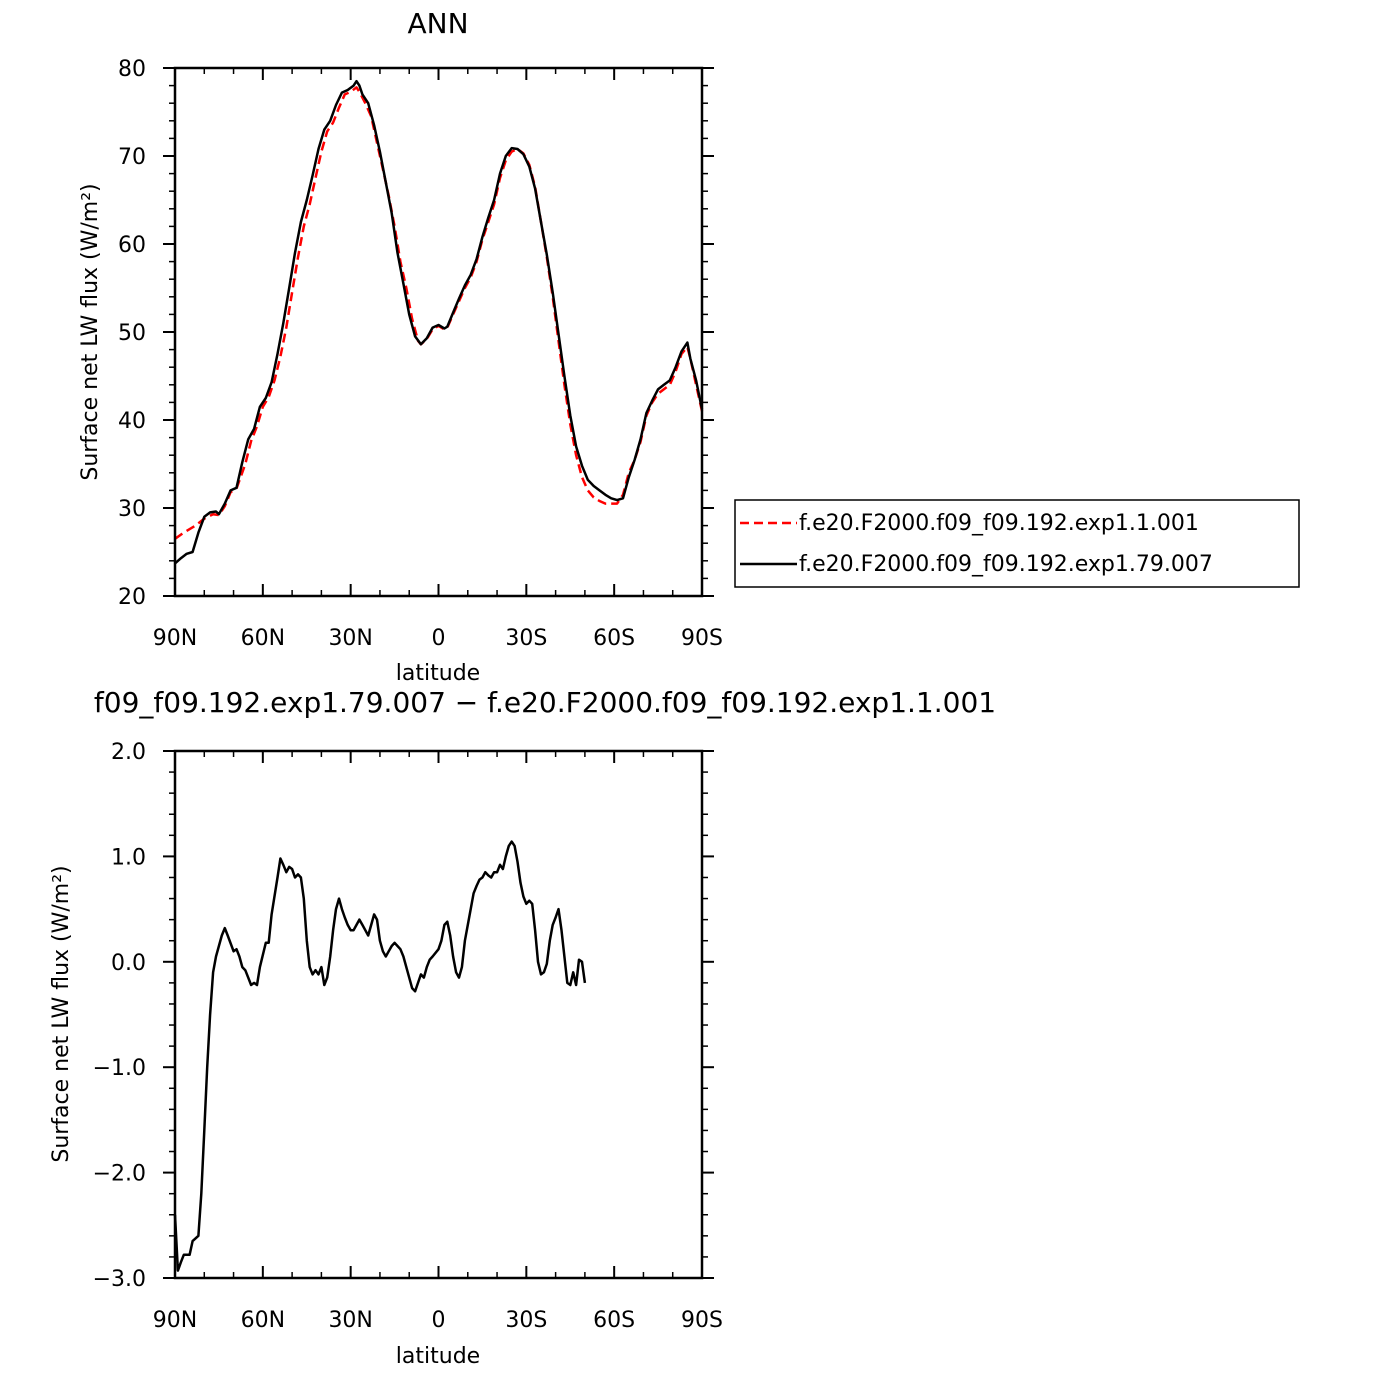  Describe the element at coordinates (350, 1320) in the screenshot. I see `bottom-x-tick-label: 30N` at that location.